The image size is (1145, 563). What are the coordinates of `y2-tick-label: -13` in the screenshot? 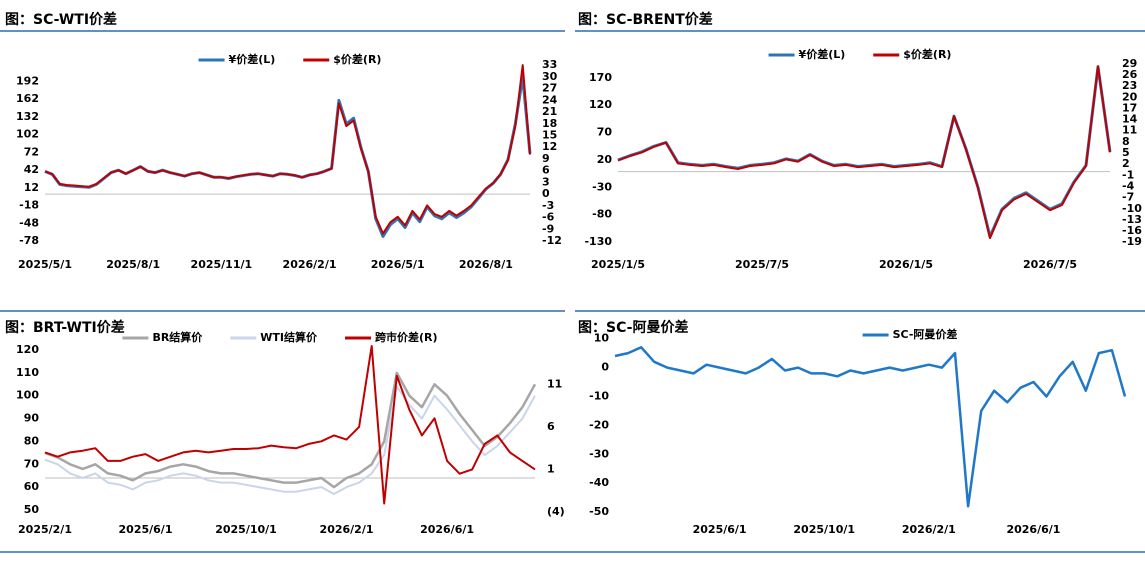 It's located at (1132, 219).